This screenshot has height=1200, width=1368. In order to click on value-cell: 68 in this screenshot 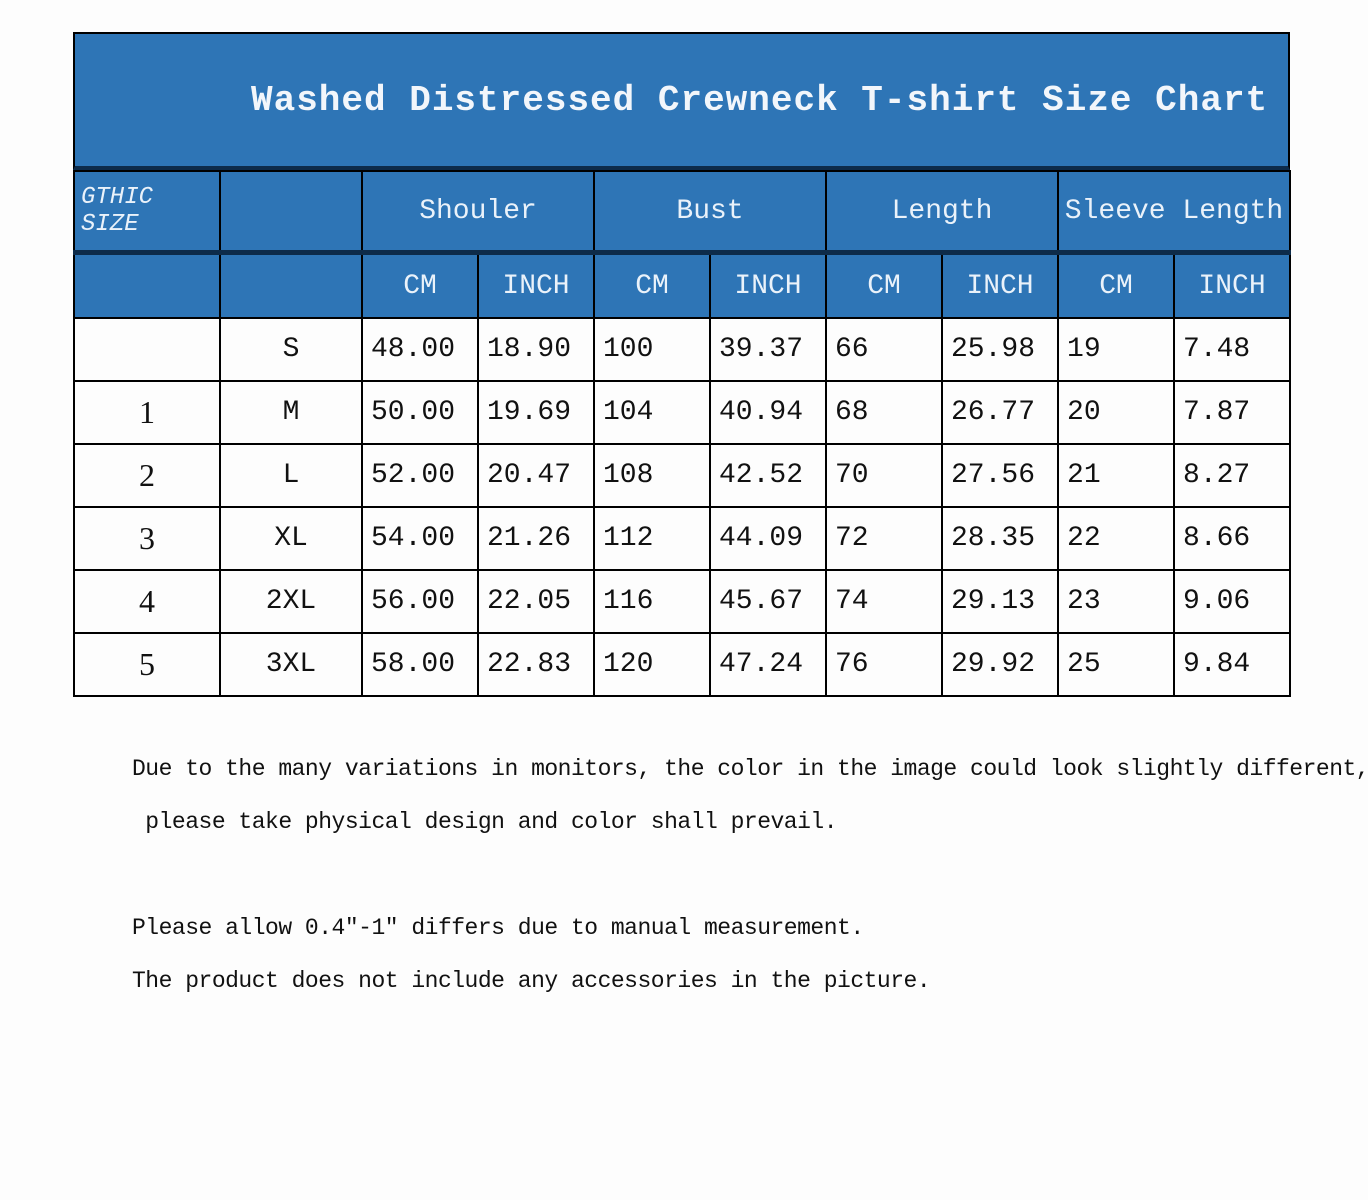, I will do `click(884, 412)`.